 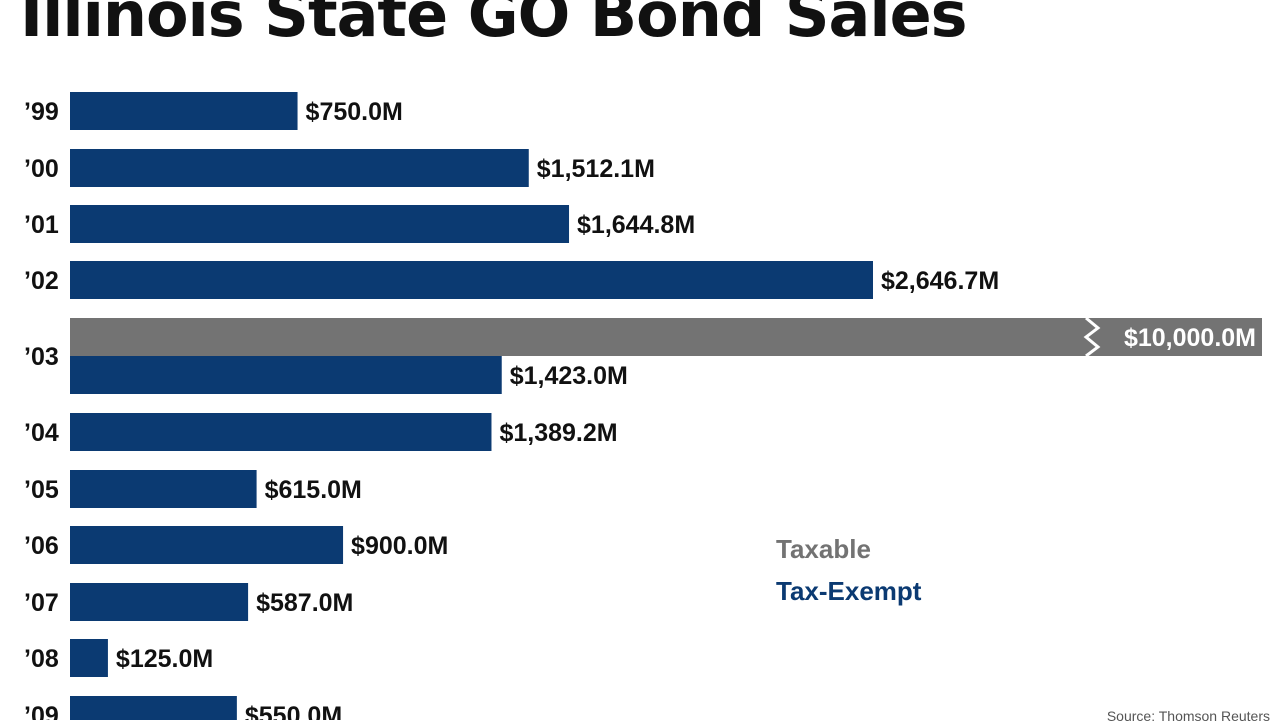 I want to click on year-label: ’03, so click(x=41, y=357).